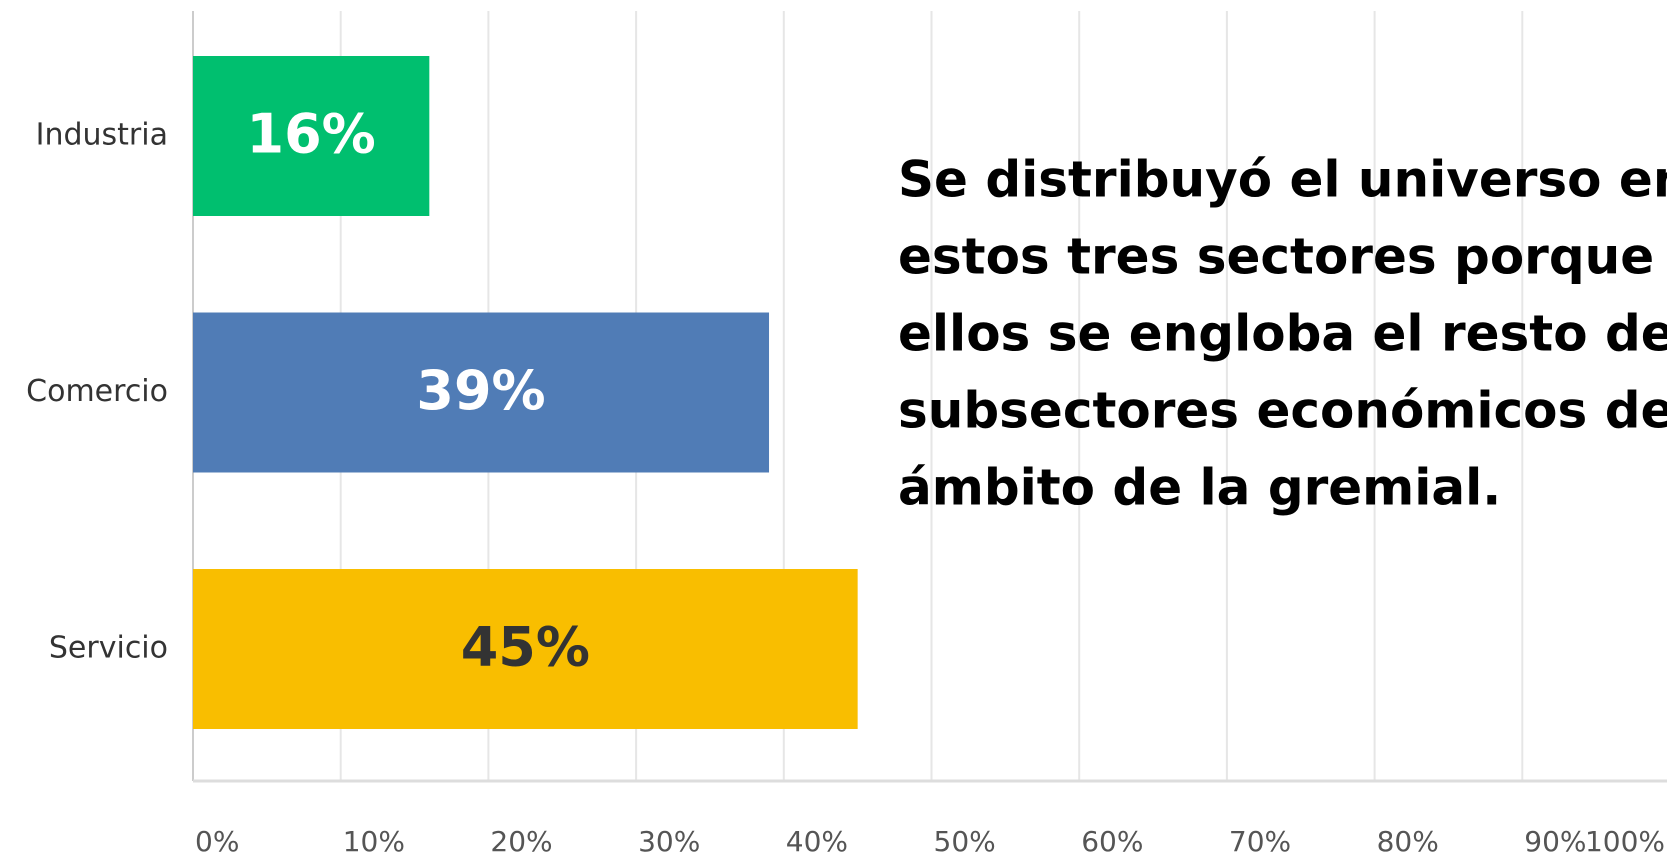 The width and height of the screenshot is (1667, 856). I want to click on x-tick-label: 50%, so click(965, 840).